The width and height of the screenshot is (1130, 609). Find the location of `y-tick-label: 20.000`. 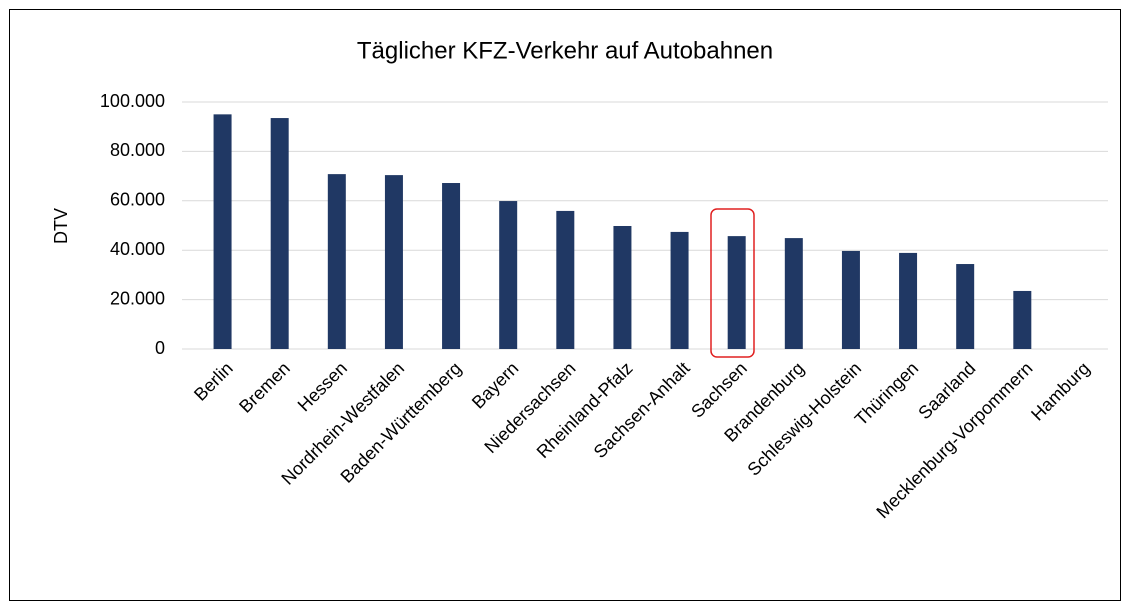

y-tick-label: 20.000 is located at coordinates (137, 298).